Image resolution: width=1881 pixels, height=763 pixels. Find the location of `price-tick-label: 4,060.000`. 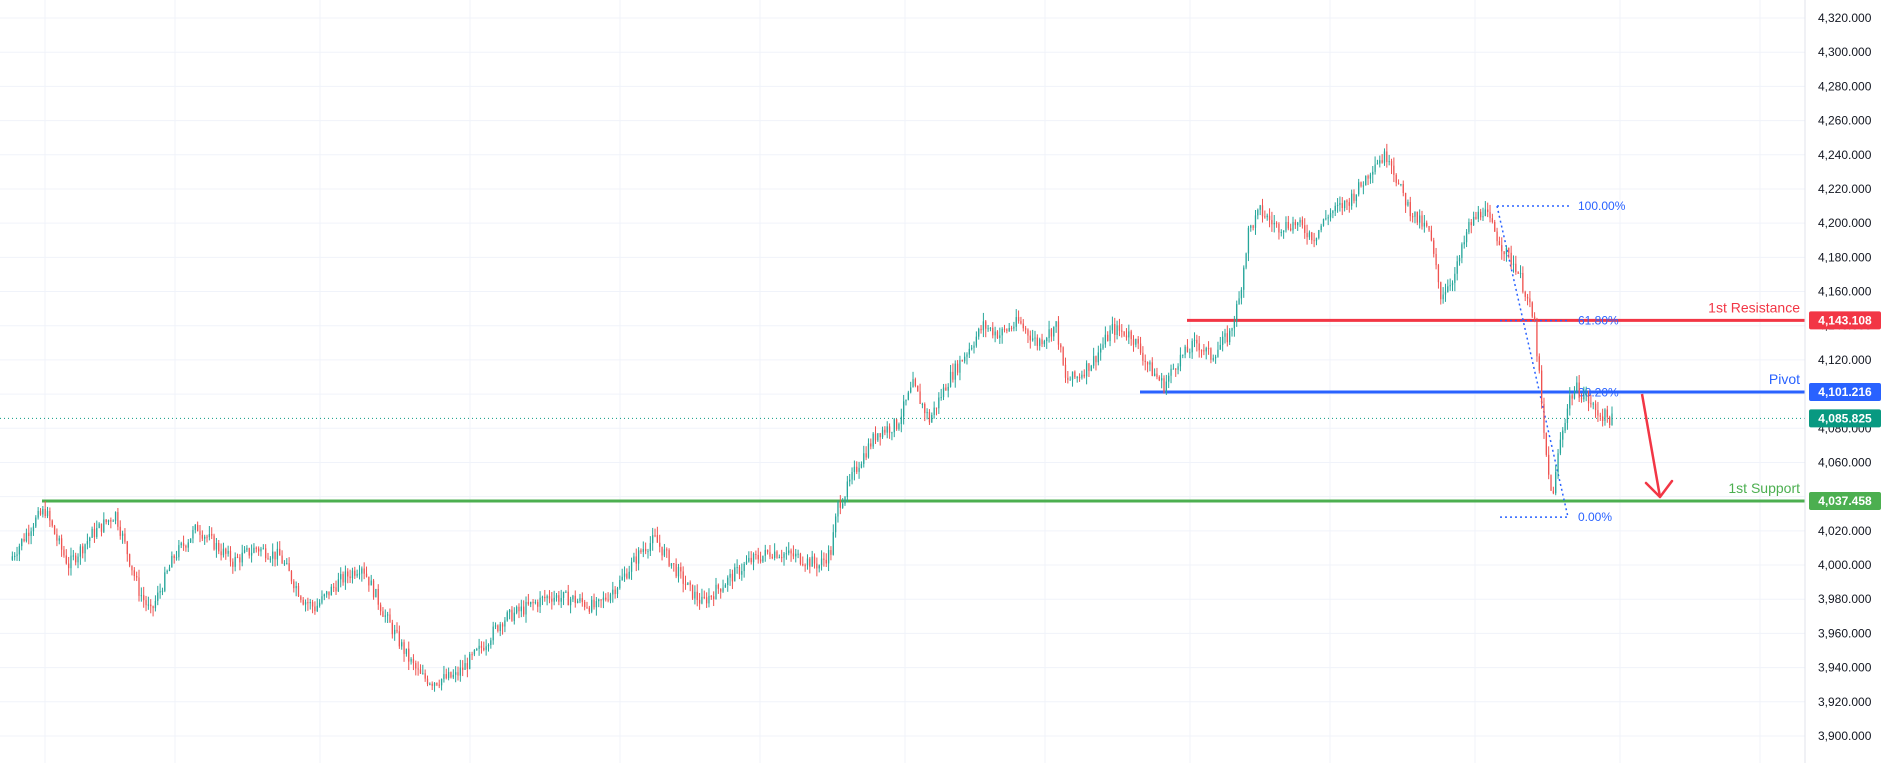

price-tick-label: 4,060.000 is located at coordinates (1845, 462).